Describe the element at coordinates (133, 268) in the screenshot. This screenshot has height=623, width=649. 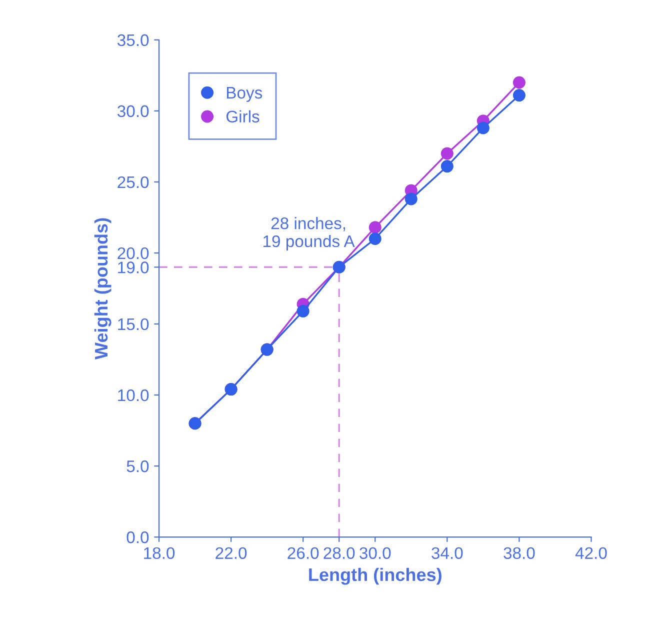
I see `y-tick-label: 19.0` at that location.